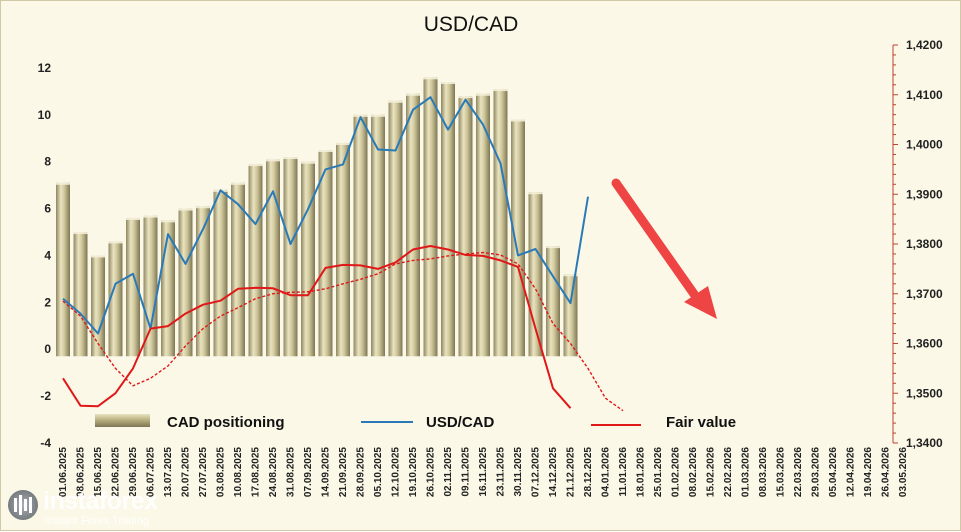  I want to click on x-tick-label: 20.07.2025, so click(186, 472).